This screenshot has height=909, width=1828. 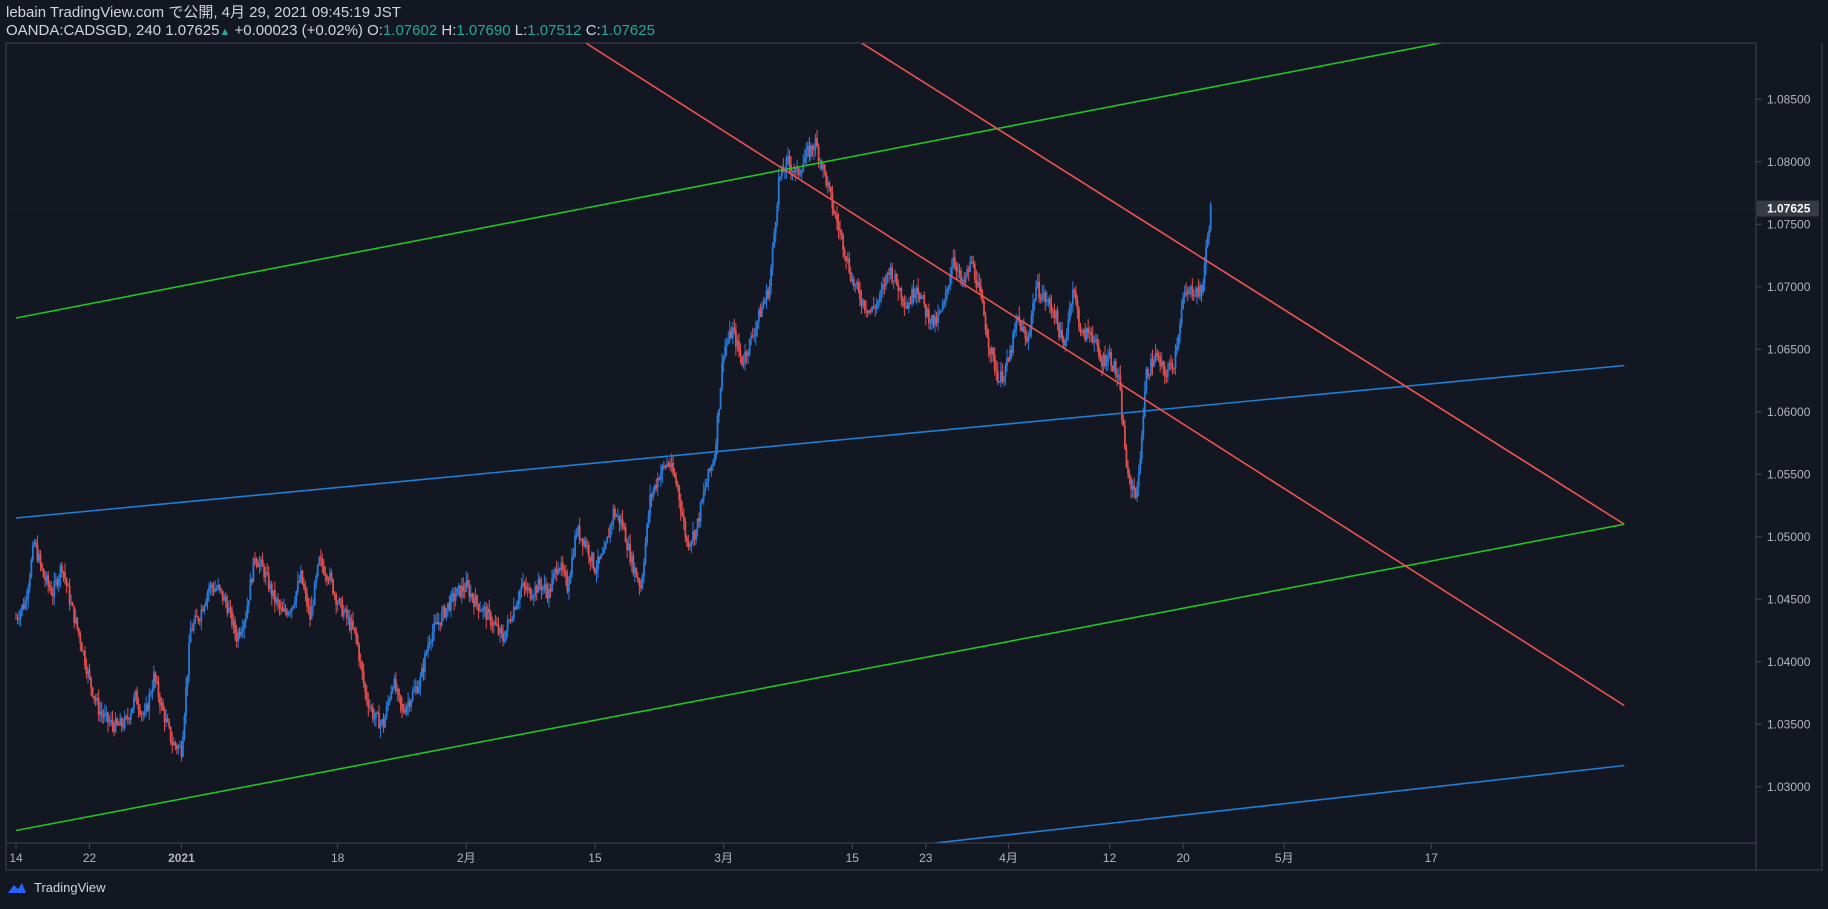 I want to click on time-tick-label: 23, so click(x=926, y=858).